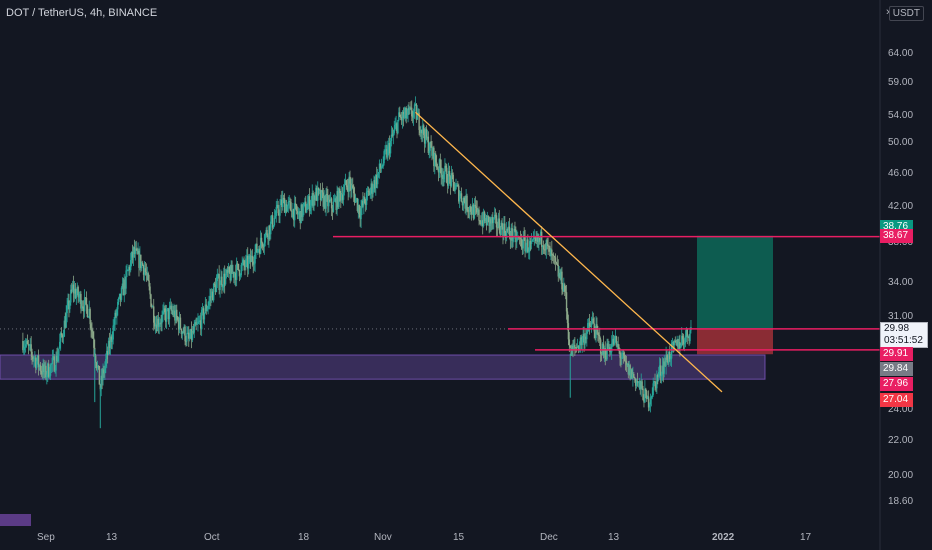 The image size is (932, 550). Describe the element at coordinates (15, 520) in the screenshot. I see `mini-navigator` at that location.